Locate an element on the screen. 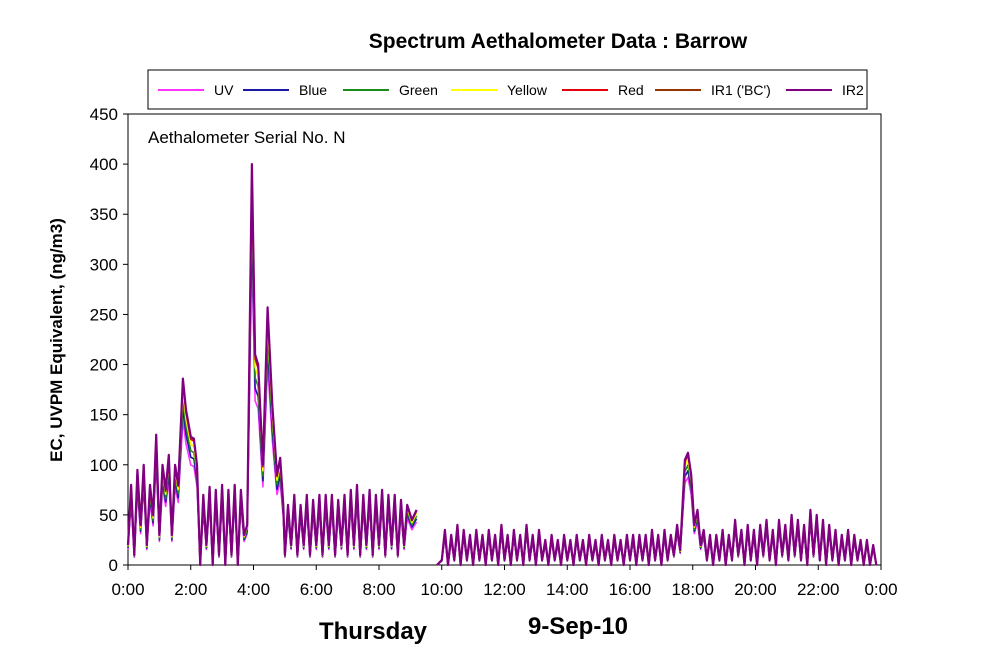 Image resolution: width=986 pixels, height=656 pixels. y-tick-label: 450 is located at coordinates (104, 114).